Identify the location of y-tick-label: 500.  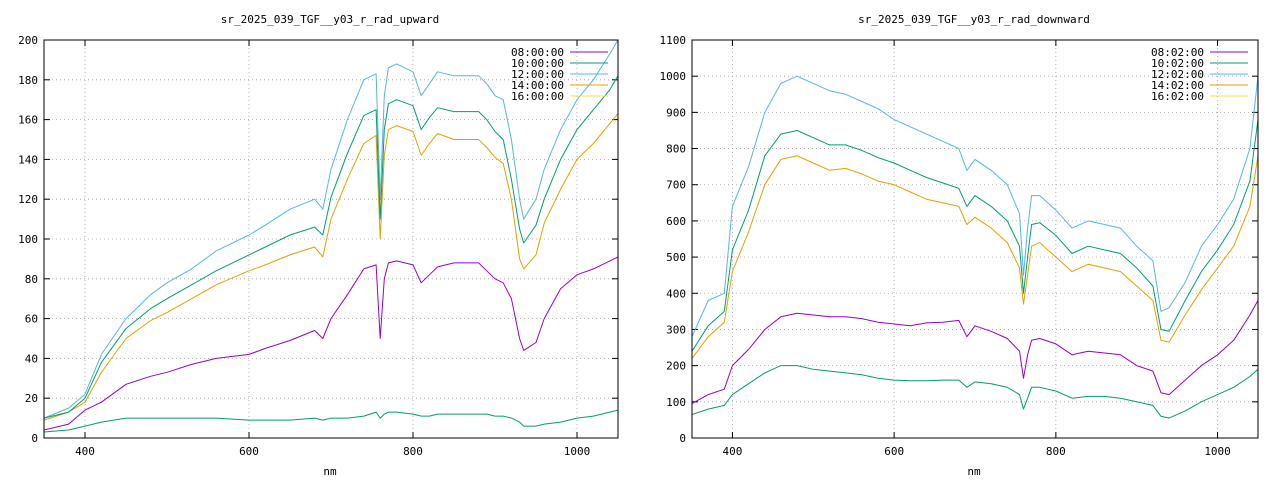
(676, 257).